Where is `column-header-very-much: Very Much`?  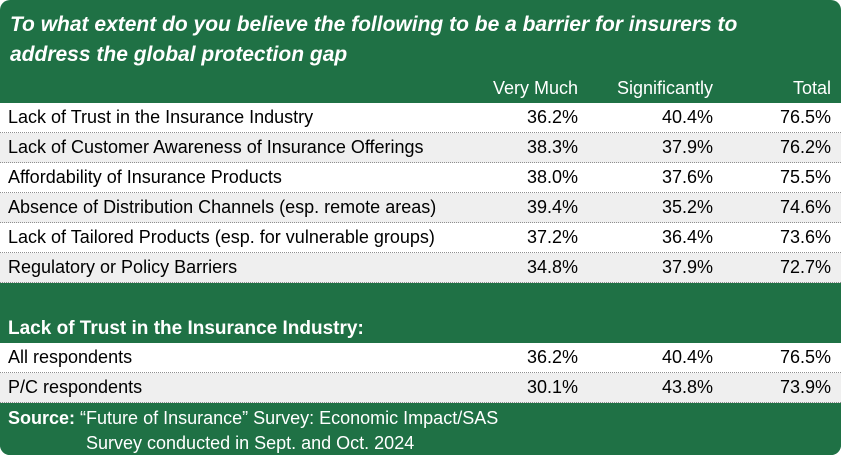
column-header-very-much: Very Much is located at coordinates (535, 87).